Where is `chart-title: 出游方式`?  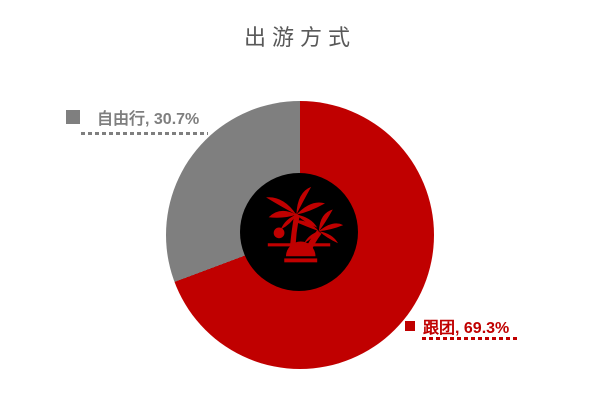 chart-title: 出游方式 is located at coordinates (299, 37).